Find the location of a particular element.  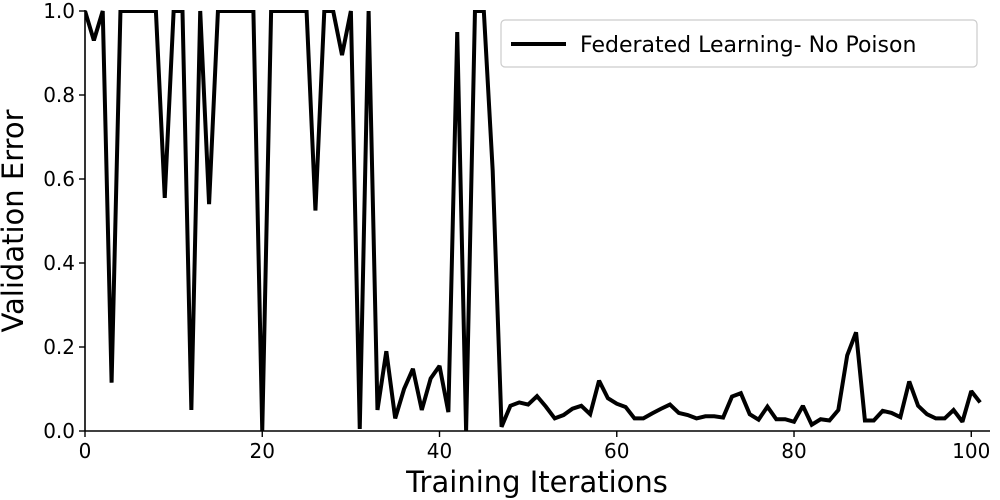

x-tick-label: 40 is located at coordinates (439, 451).